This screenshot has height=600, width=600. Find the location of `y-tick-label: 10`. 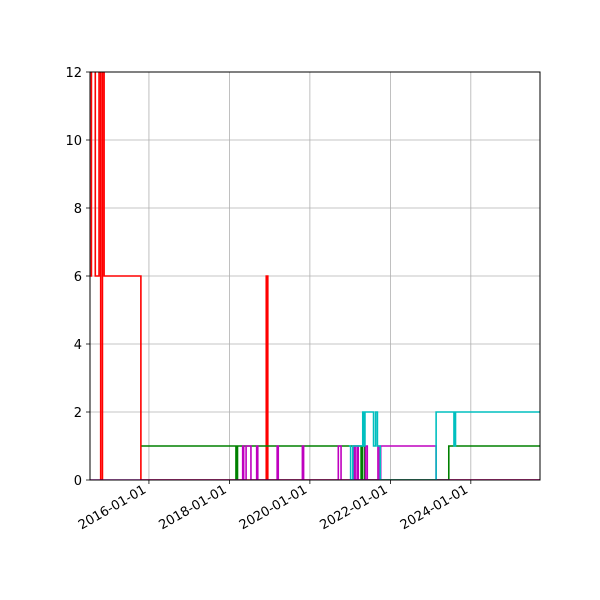

y-tick-label: 10 is located at coordinates (73, 141).